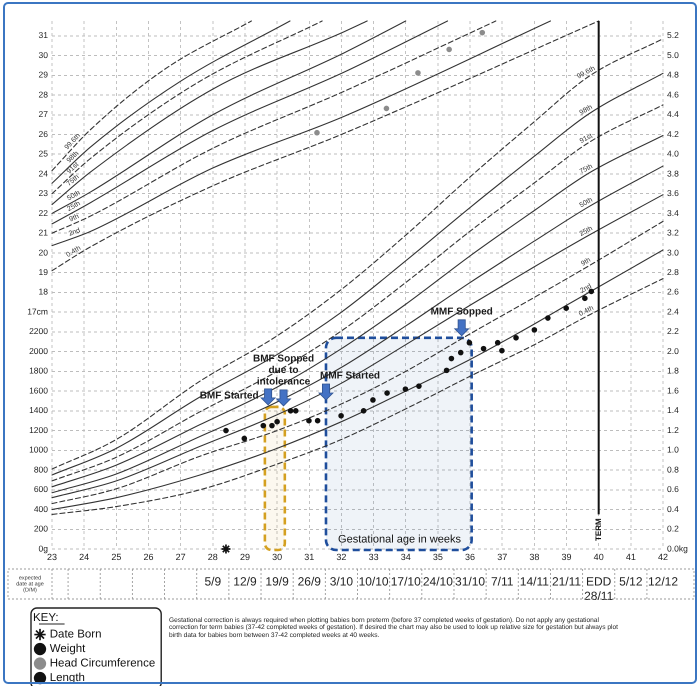 This screenshot has width=700, height=686. What do you see at coordinates (41, 509) in the screenshot?
I see `y2-tick-label: 400` at bounding box center [41, 509].